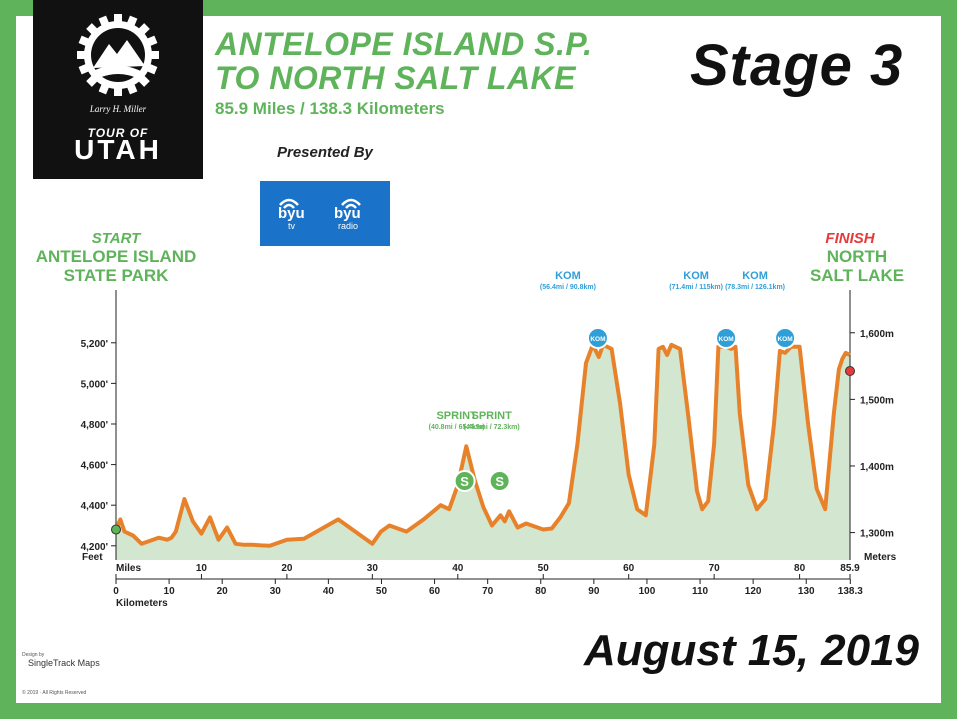 The image size is (957, 719). What do you see at coordinates (755, 287) in the screenshot?
I see `kom-detail: (78.3mi / 126.1km)` at bounding box center [755, 287].